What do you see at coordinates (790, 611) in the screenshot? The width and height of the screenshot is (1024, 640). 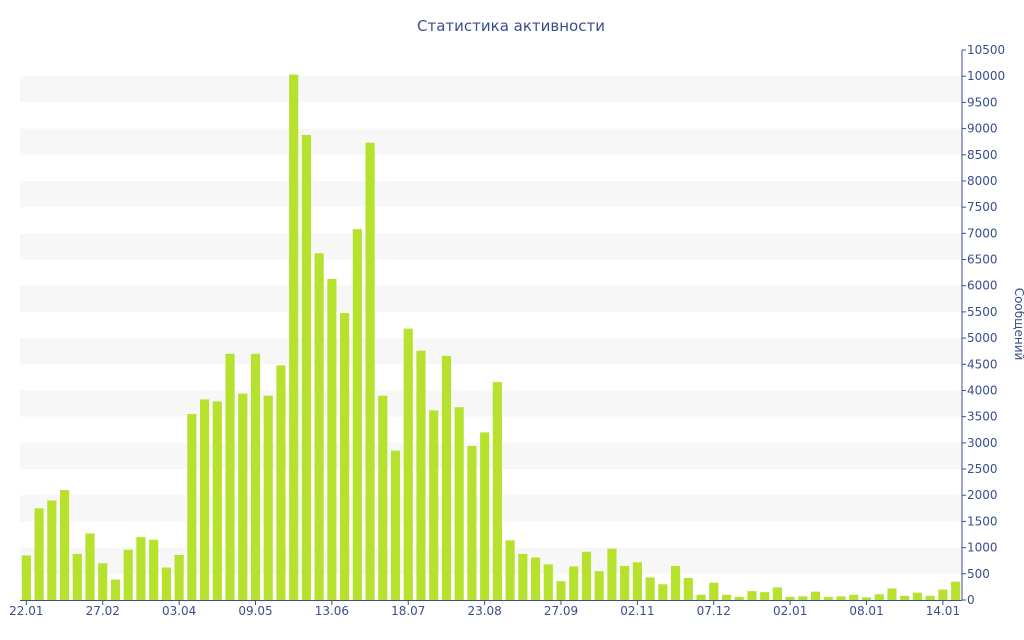 I see `x-tick-label: 02.01` at bounding box center [790, 611].